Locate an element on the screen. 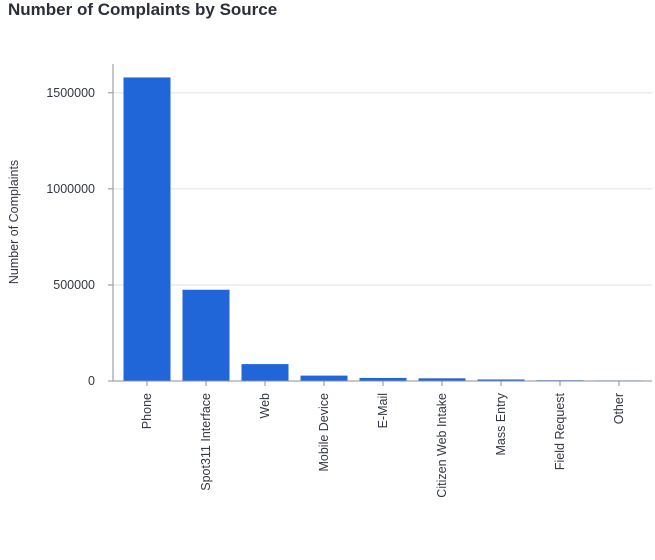 This screenshot has width=655, height=560. chart-title: Number of Complaints by Source is located at coordinates (143, 9).